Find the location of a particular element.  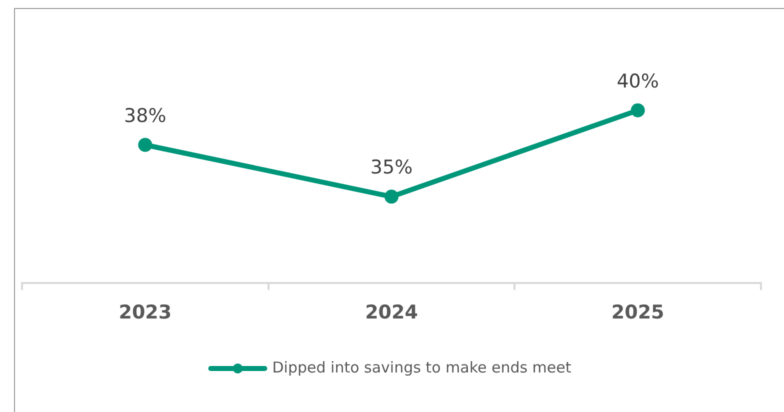

data-label: 38% is located at coordinates (145, 115).